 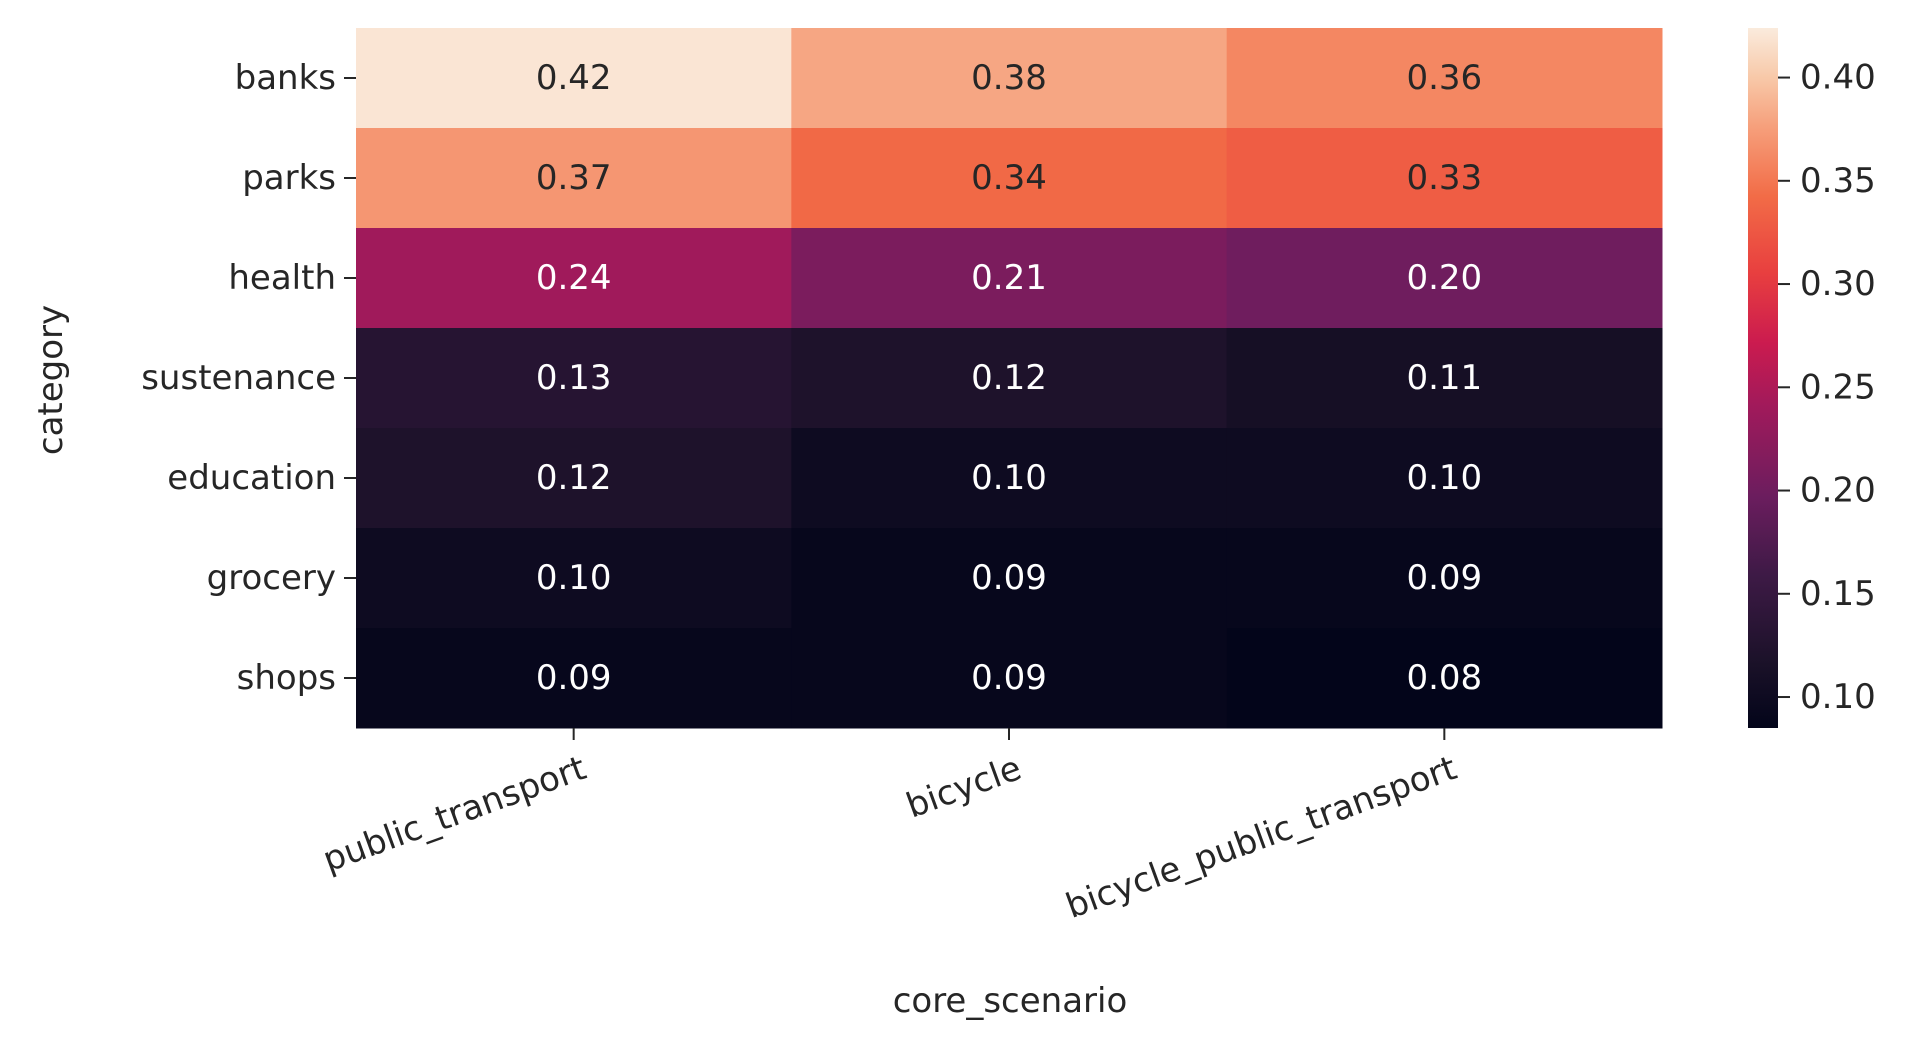 I want to click on cell-value-label: 0.42, so click(x=574, y=78).